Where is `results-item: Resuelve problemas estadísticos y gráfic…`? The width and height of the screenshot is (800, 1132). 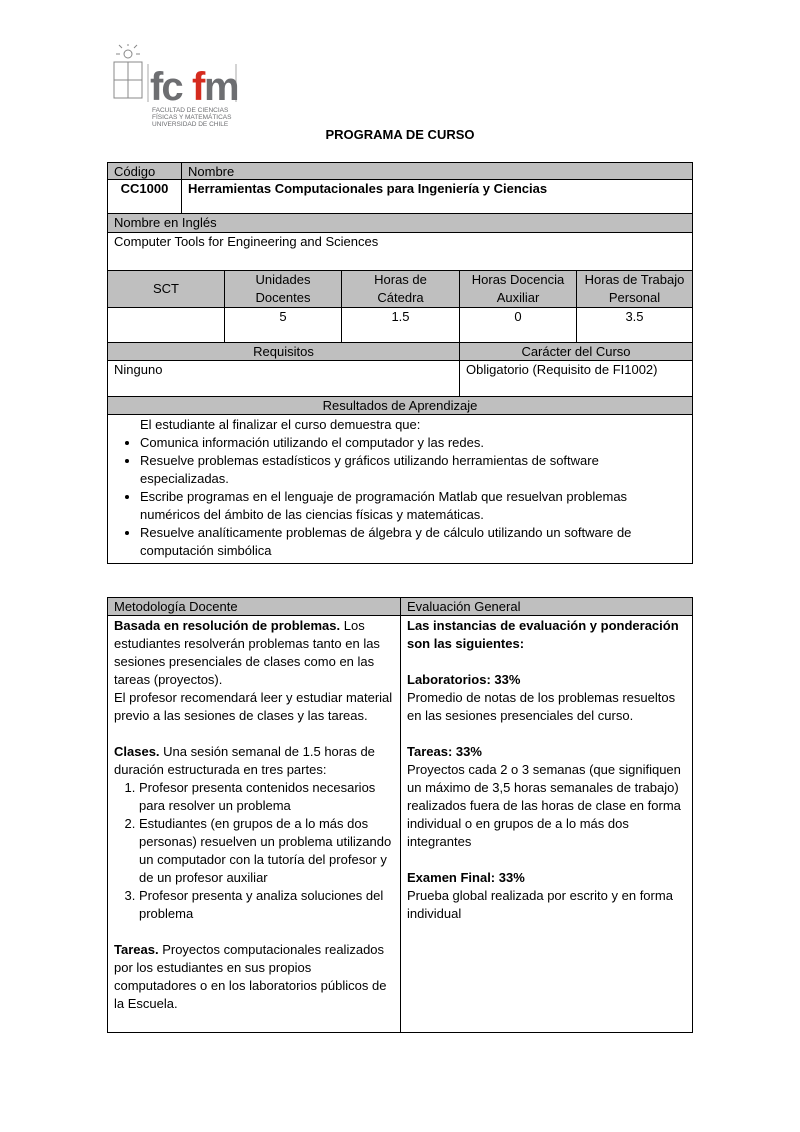
results-item: Resuelve problemas estadísticos y gráfic… is located at coordinates (413, 470).